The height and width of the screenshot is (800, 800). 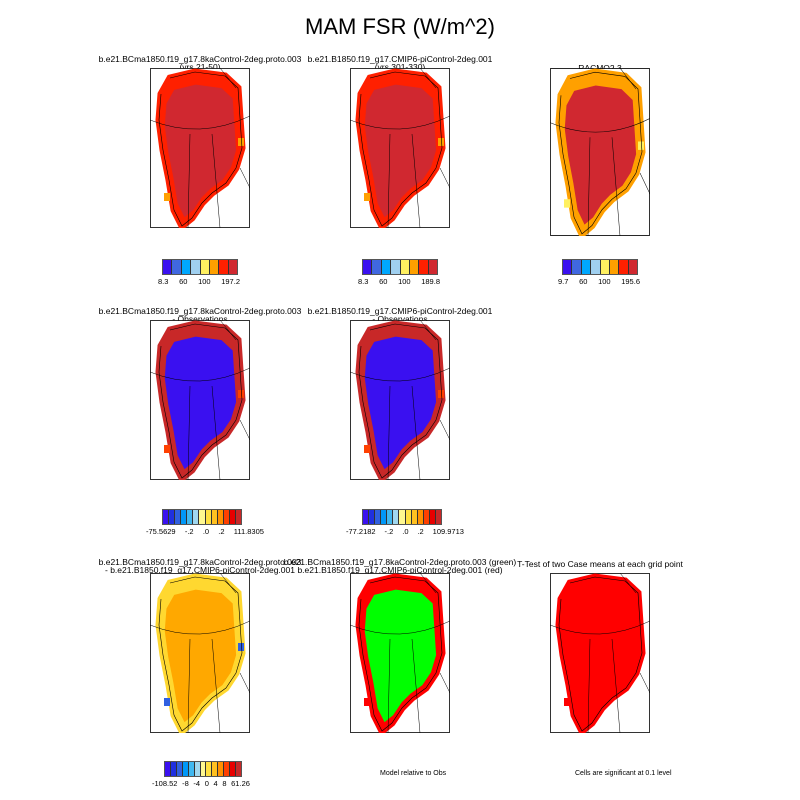 I want to click on colorbar-tick-label: 4, so click(x=215, y=783).